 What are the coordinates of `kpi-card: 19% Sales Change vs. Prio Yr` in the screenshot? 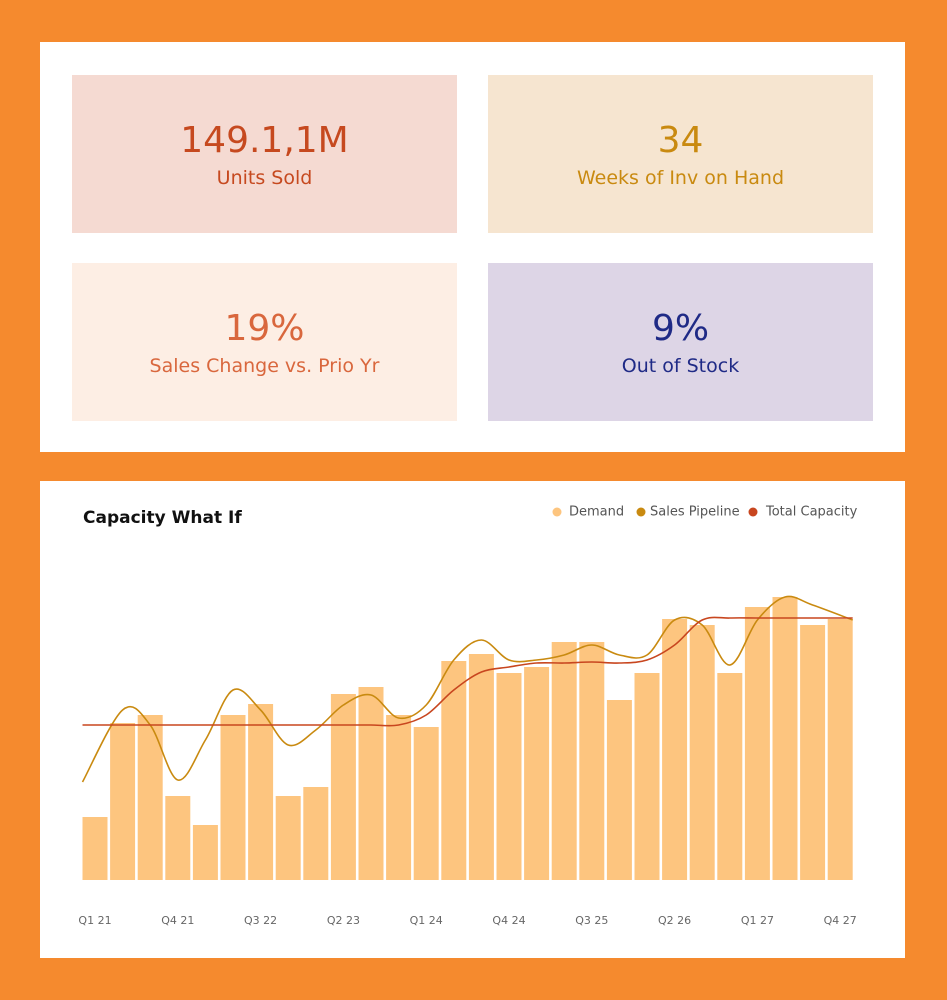 It's located at (264, 342).